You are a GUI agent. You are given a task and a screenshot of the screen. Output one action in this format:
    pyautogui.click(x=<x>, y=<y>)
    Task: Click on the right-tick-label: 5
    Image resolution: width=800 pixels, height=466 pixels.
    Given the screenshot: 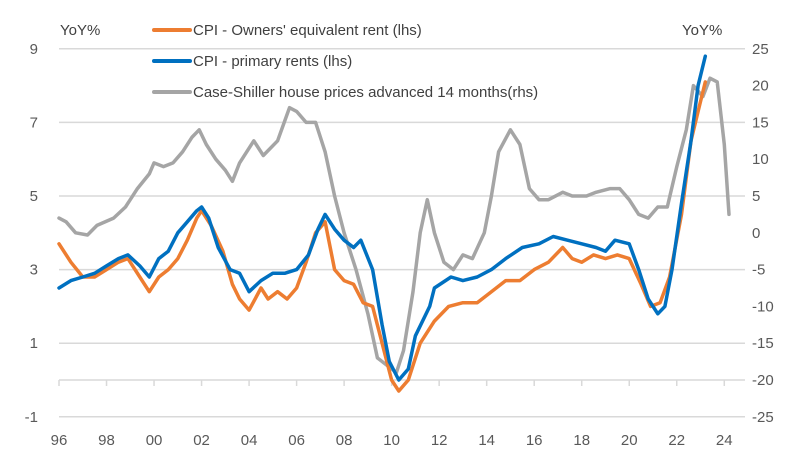 What is the action you would take?
    pyautogui.click(x=756, y=196)
    